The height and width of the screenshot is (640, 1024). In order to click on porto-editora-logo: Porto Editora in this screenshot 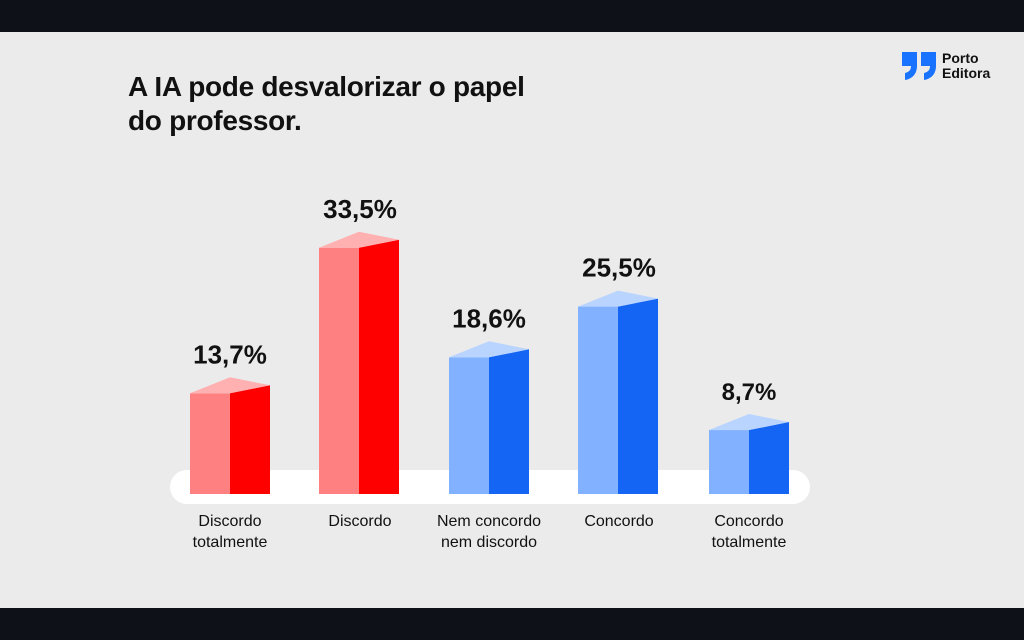, I will do `click(955, 67)`.